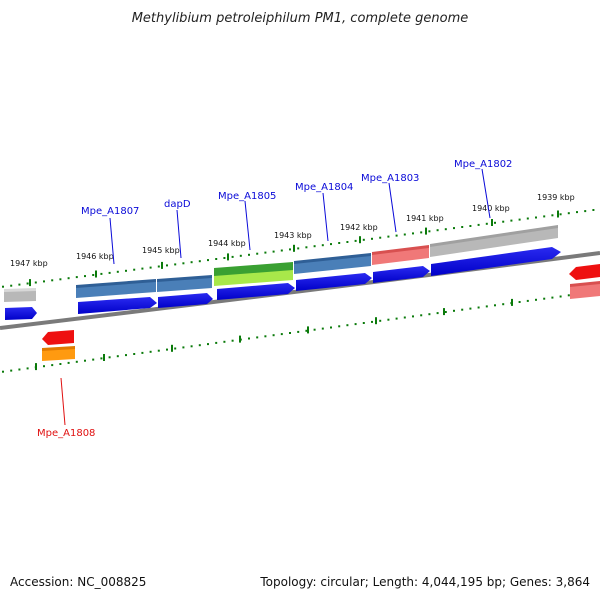 The width and height of the screenshot is (600, 600). I want to click on gene-label-mpe-a1808: Mpe_A1808, so click(66, 433).